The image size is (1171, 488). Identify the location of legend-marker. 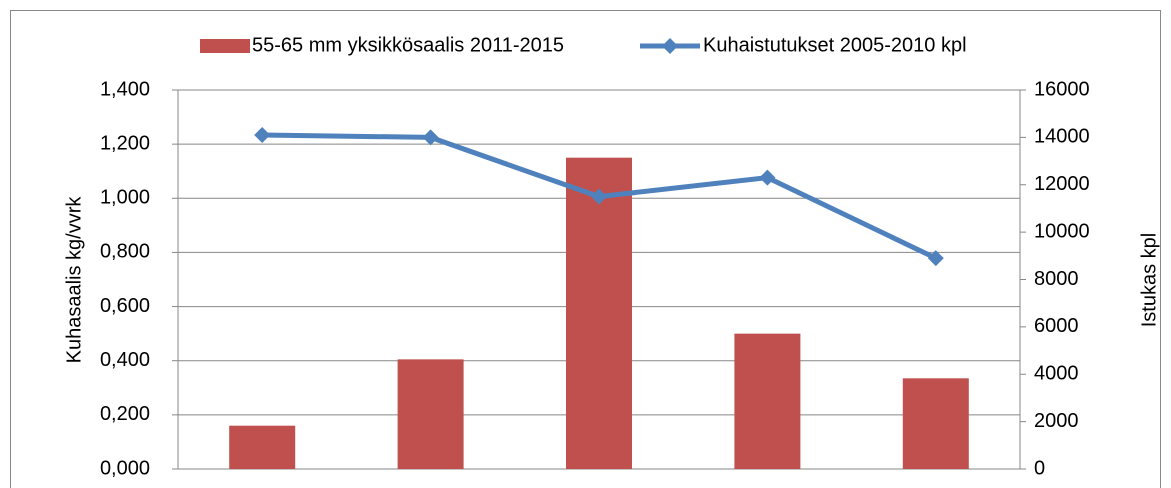
(670, 46).